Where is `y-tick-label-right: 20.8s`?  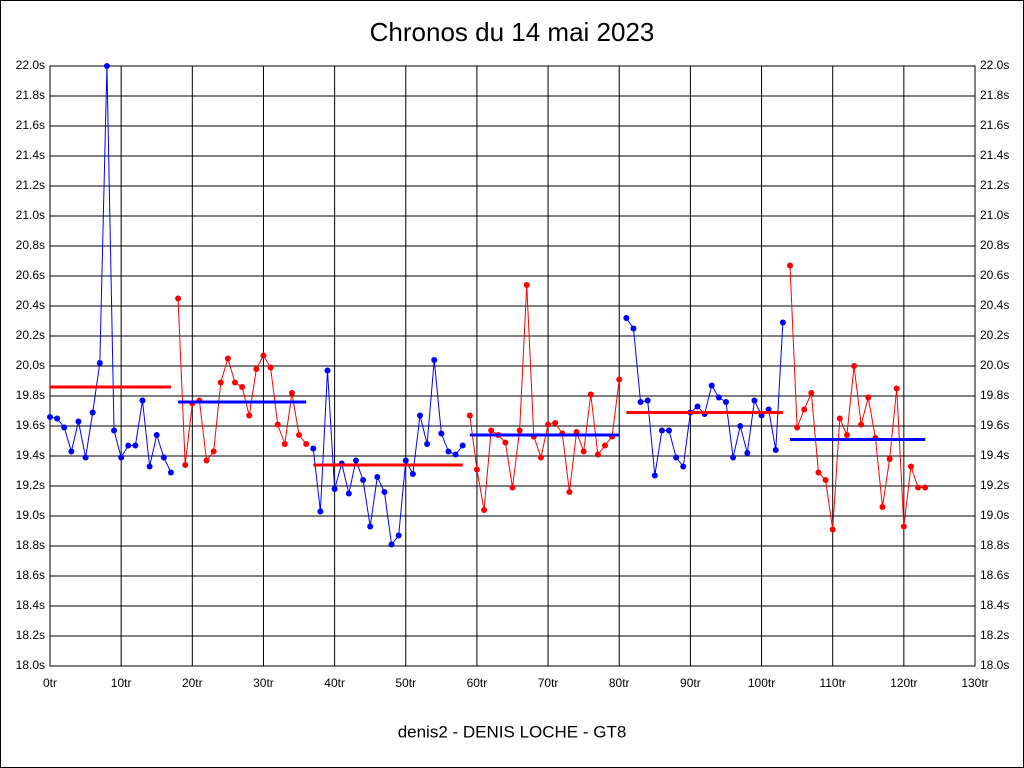 y-tick-label-right: 20.8s is located at coordinates (994, 245).